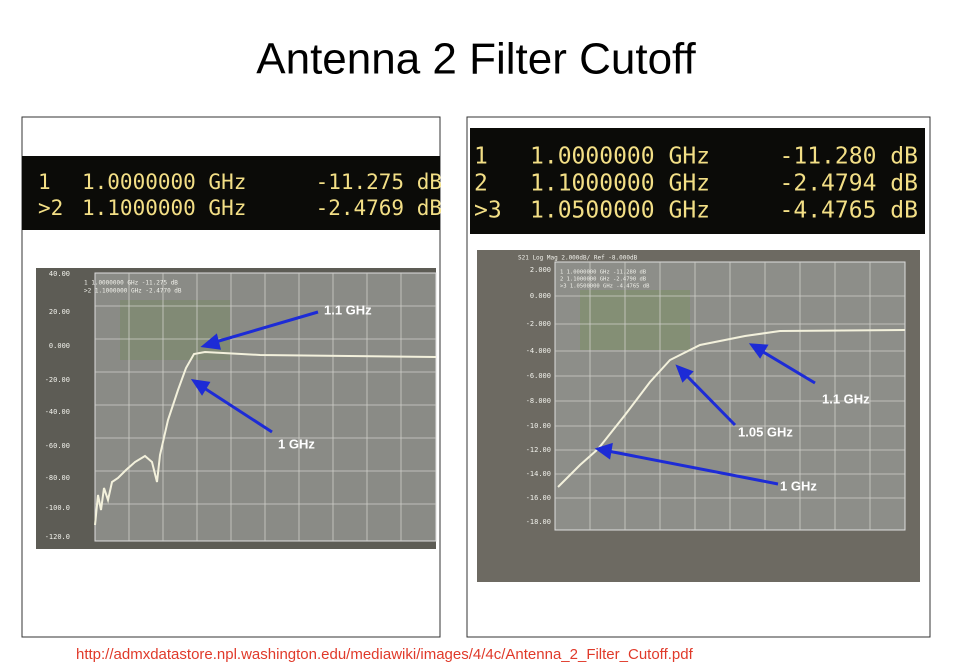 The width and height of the screenshot is (953, 672). Describe the element at coordinates (538, 426) in the screenshot. I see `axis-label: -10.00` at that location.